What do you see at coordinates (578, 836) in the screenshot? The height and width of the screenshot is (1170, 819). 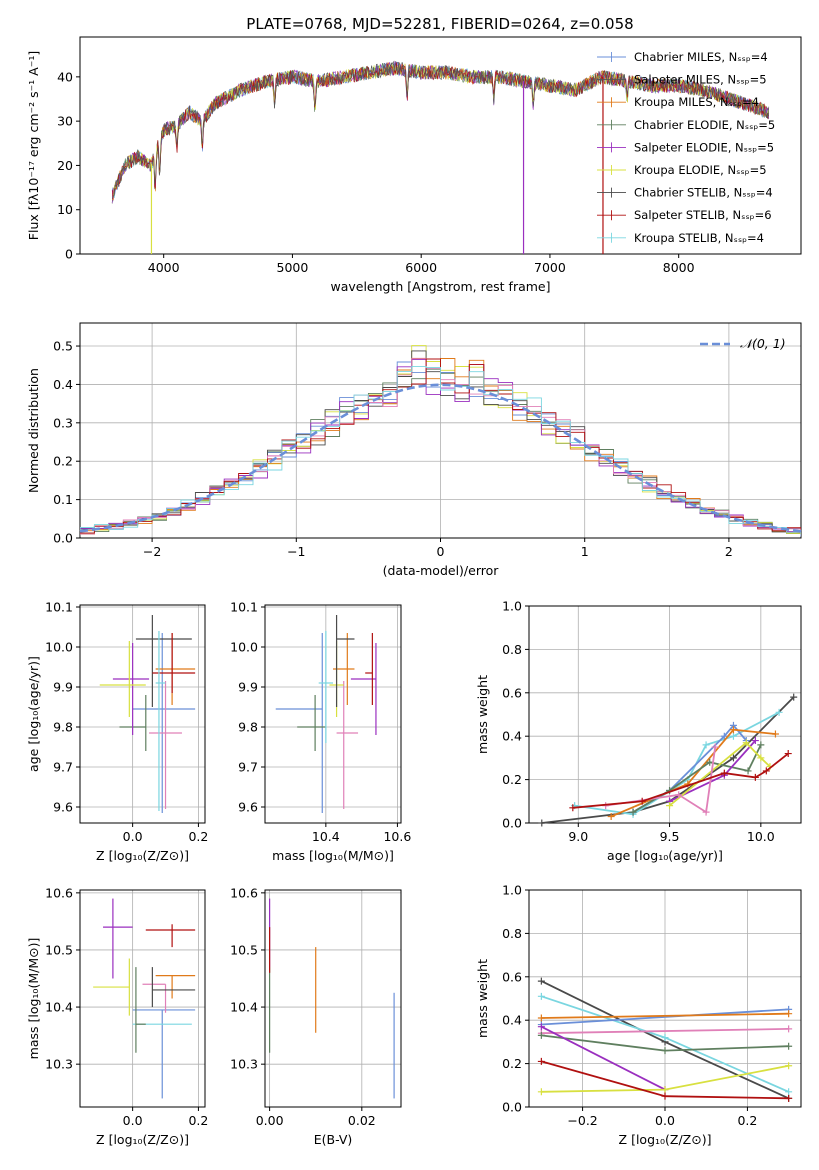 I see `x-tick-label: 9.0` at bounding box center [578, 836].